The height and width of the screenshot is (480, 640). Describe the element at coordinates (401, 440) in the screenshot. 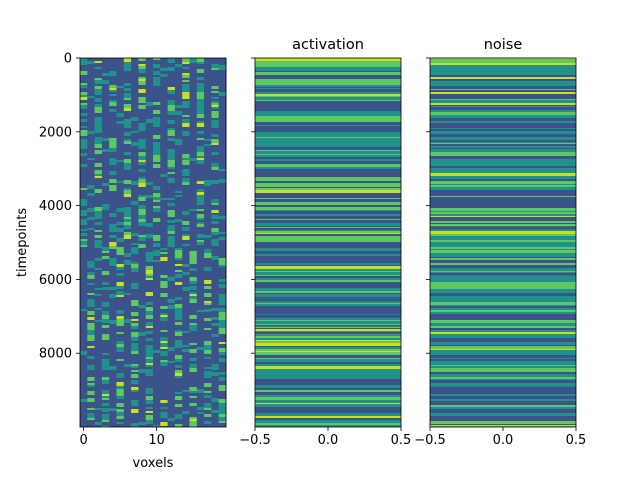

I see `x-tick-label: 0.5` at that location.